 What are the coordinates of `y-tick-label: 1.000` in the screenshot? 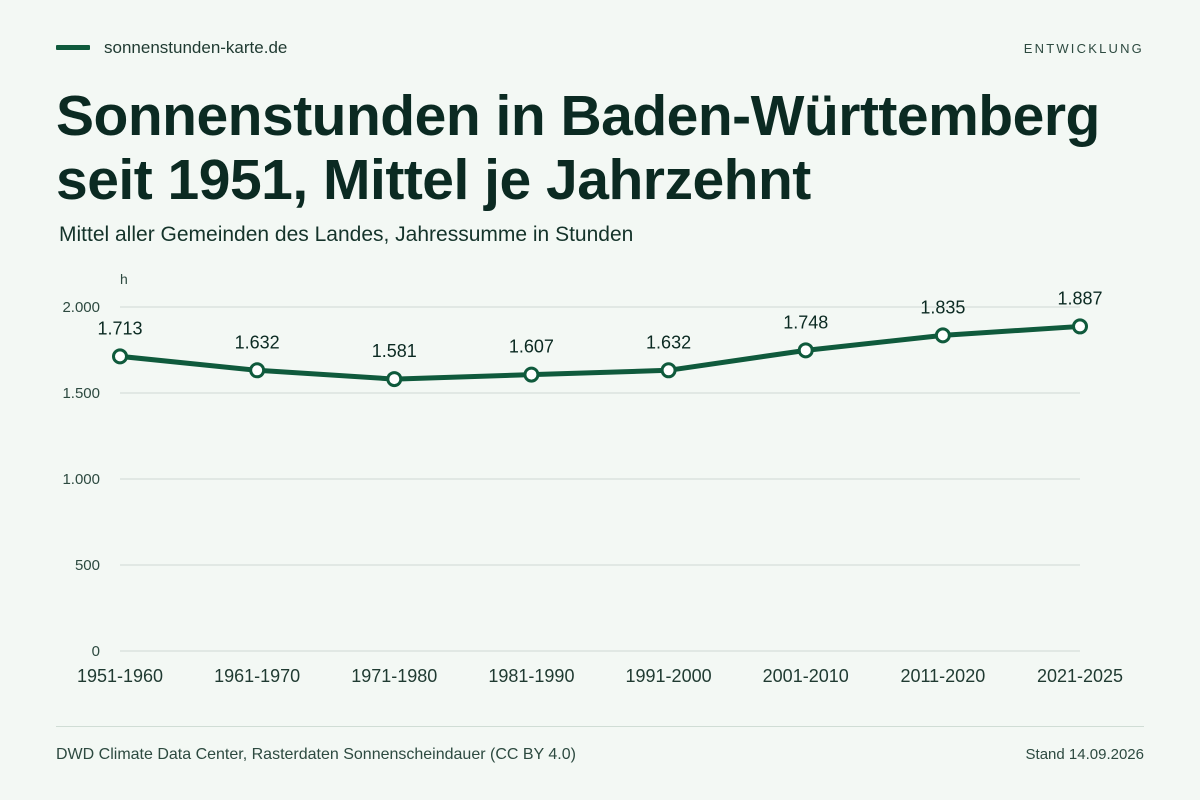 It's located at (81, 479).